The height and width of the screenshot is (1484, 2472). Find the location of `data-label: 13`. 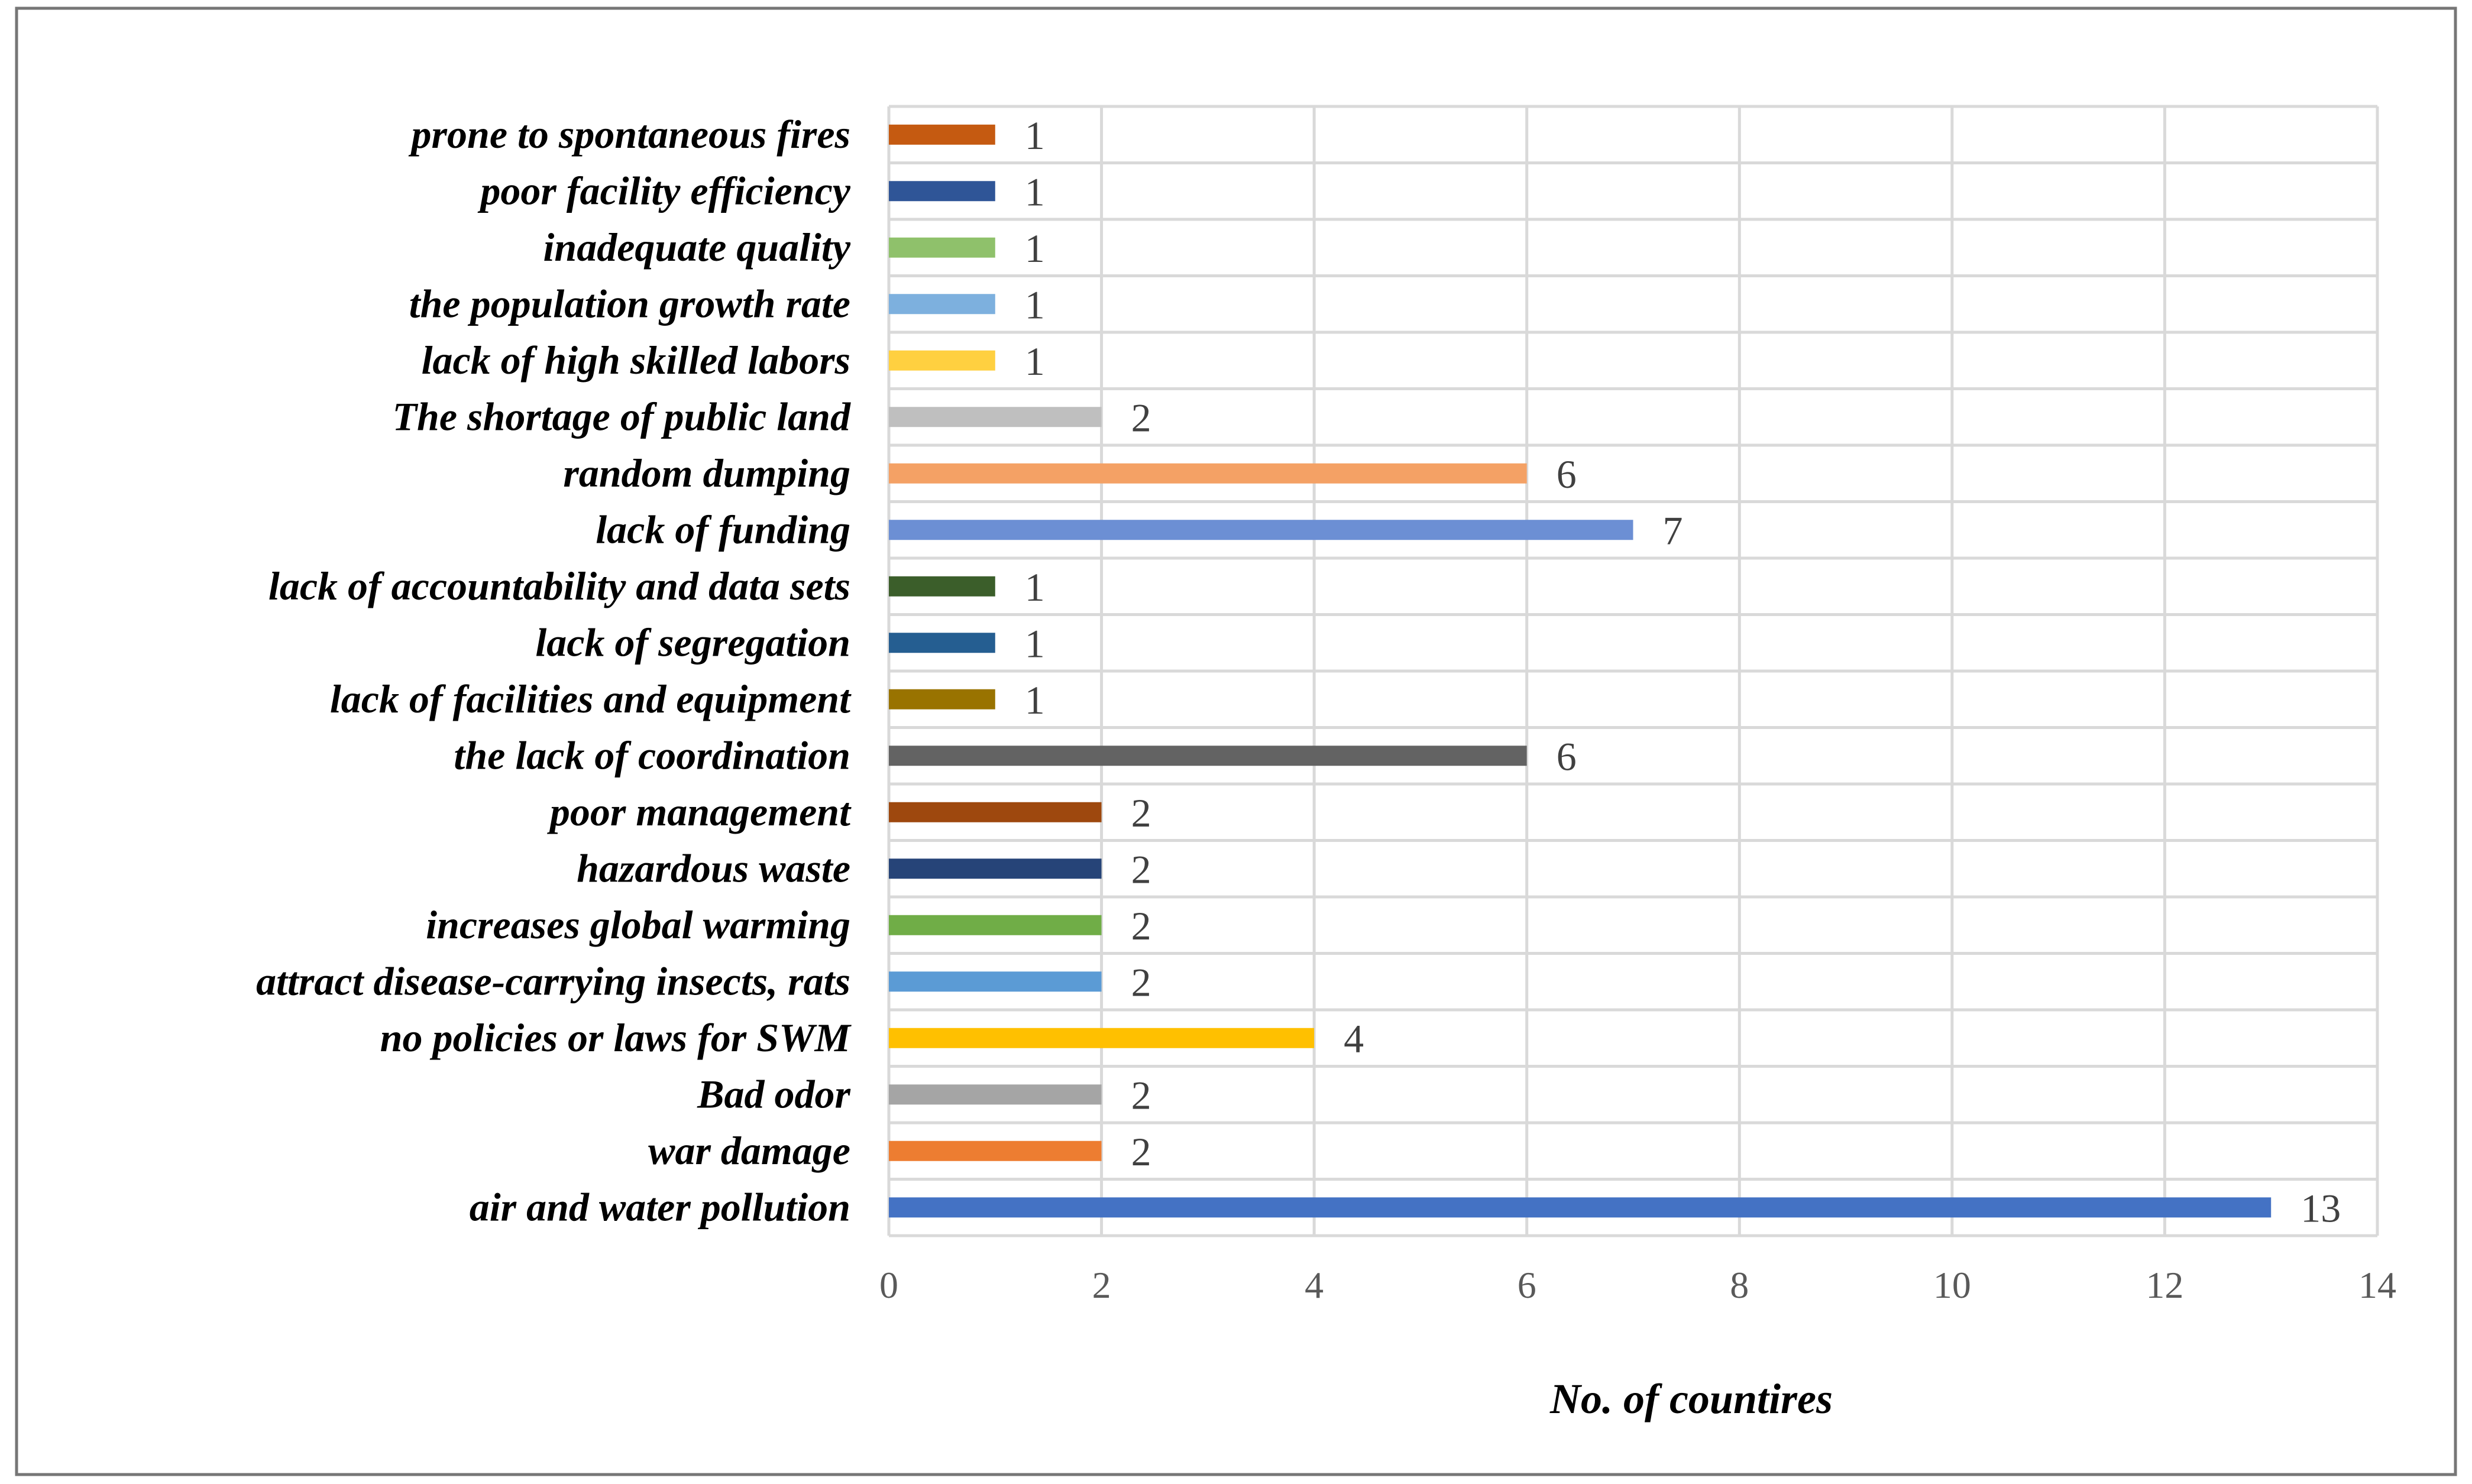

data-label: 13 is located at coordinates (2320, 1207).